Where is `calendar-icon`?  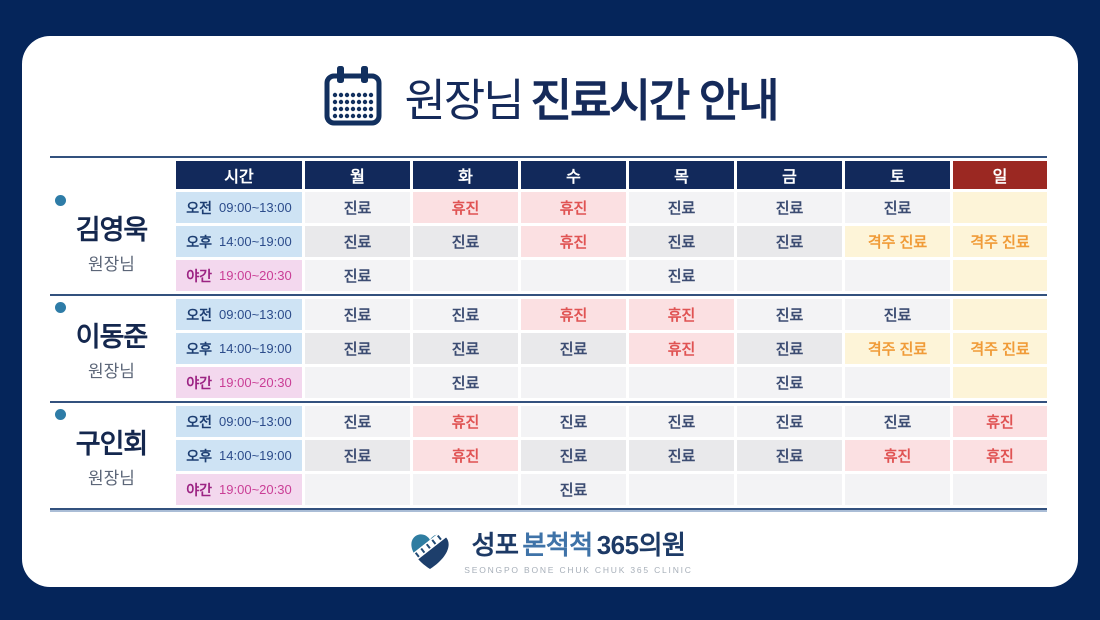
calendar-icon is located at coordinates (353, 96).